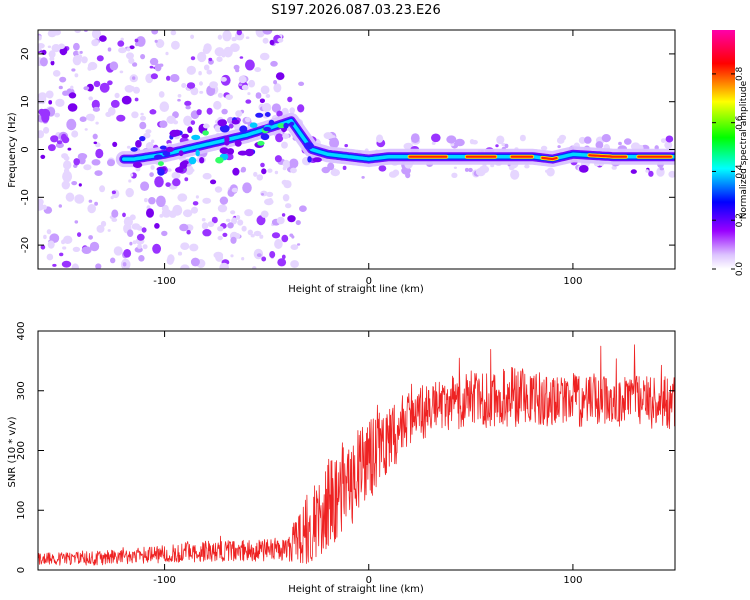 This screenshot has width=750, height=600. I want to click on snr-ytick-label: 100, so click(21, 510).